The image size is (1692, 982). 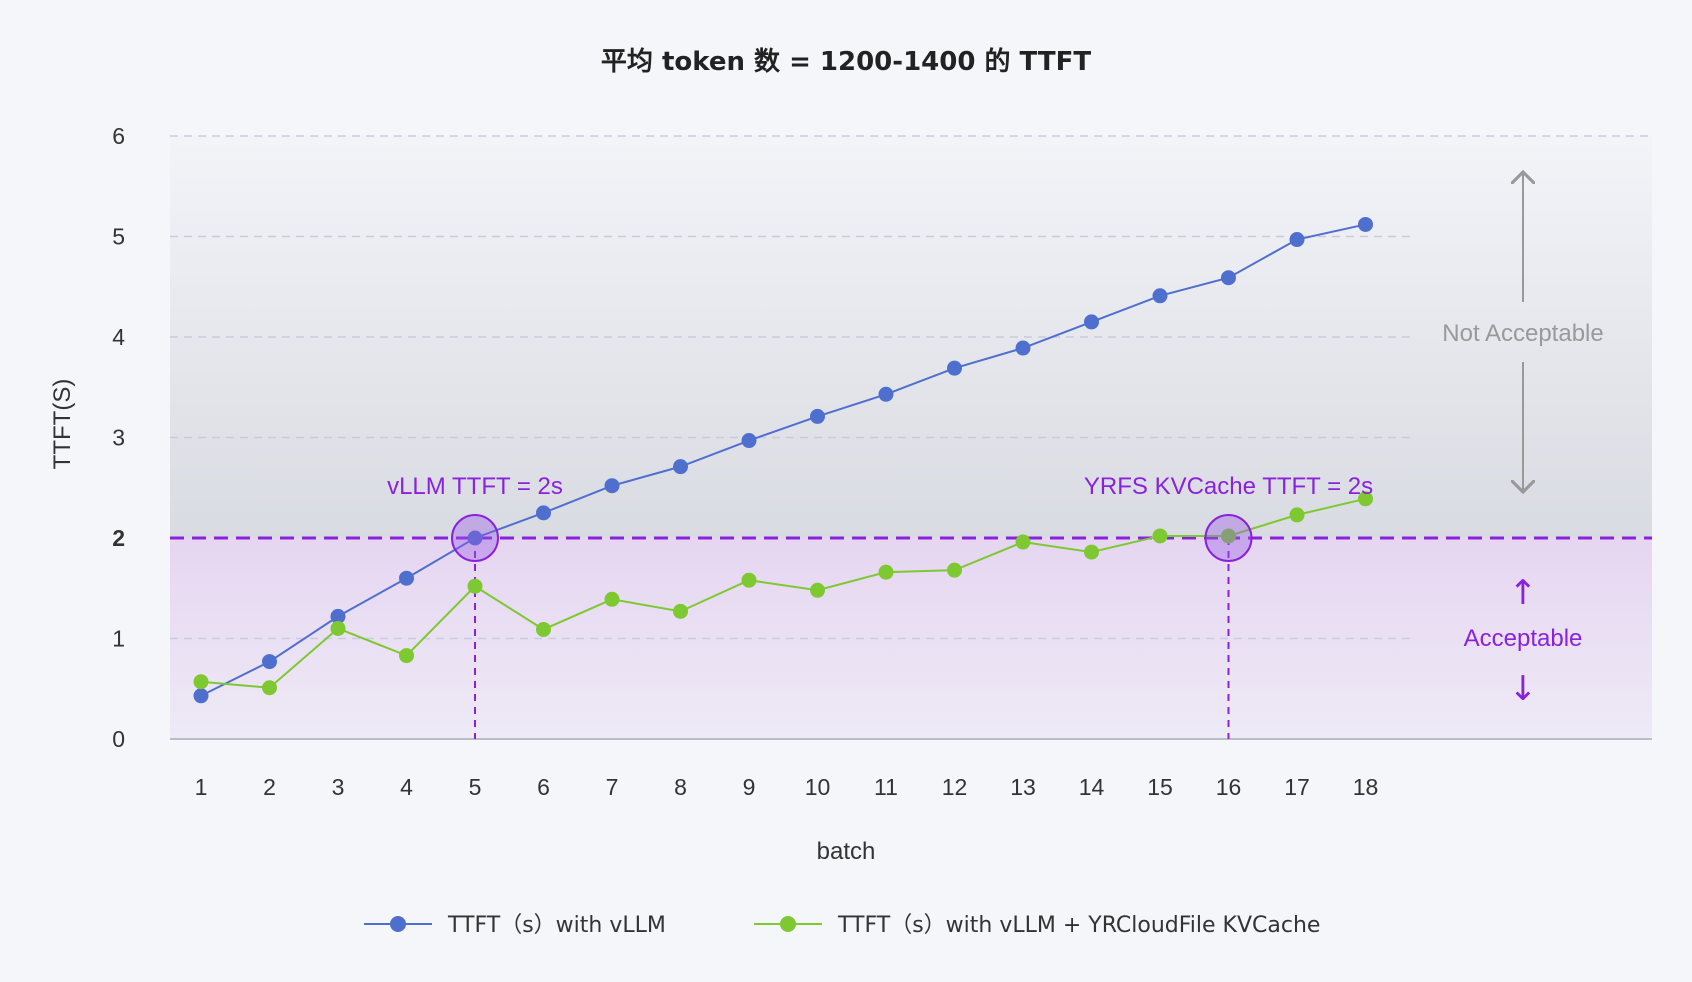 I want to click on legend-label-vllm: TTFT（s）with vLLM, so click(x=556, y=925).